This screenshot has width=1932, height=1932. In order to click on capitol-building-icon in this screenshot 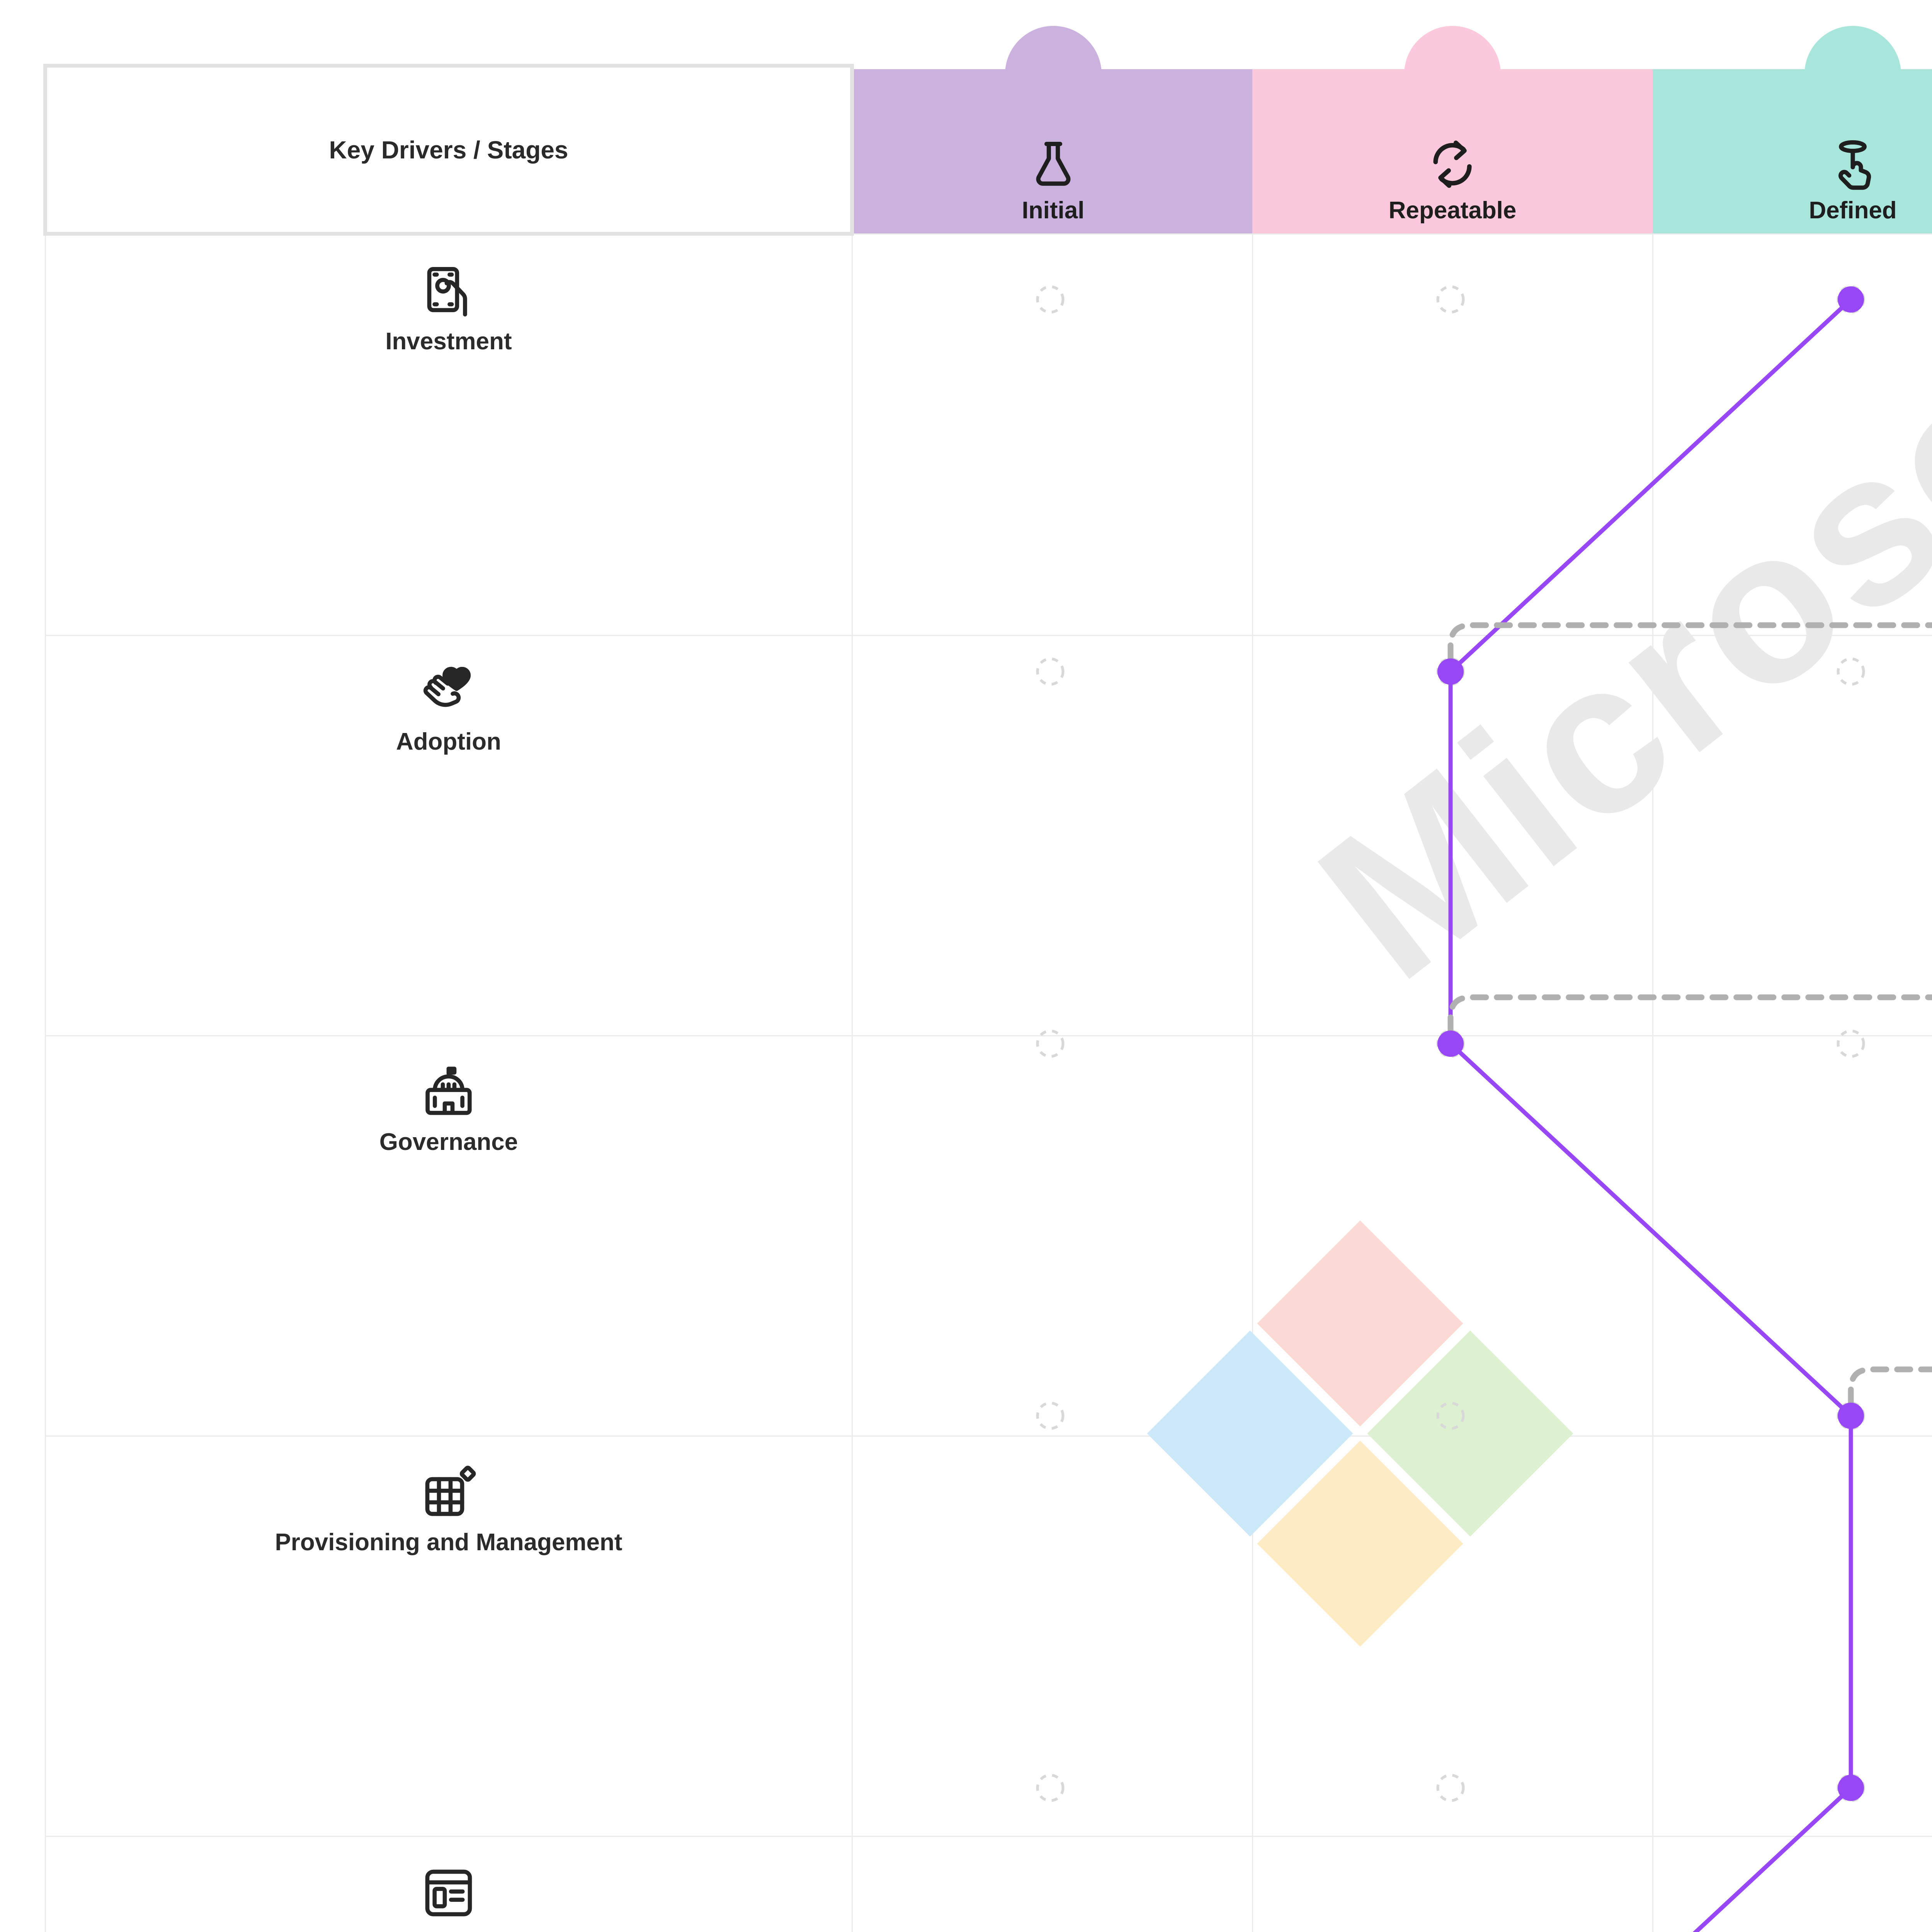, I will do `click(449, 1093)`.